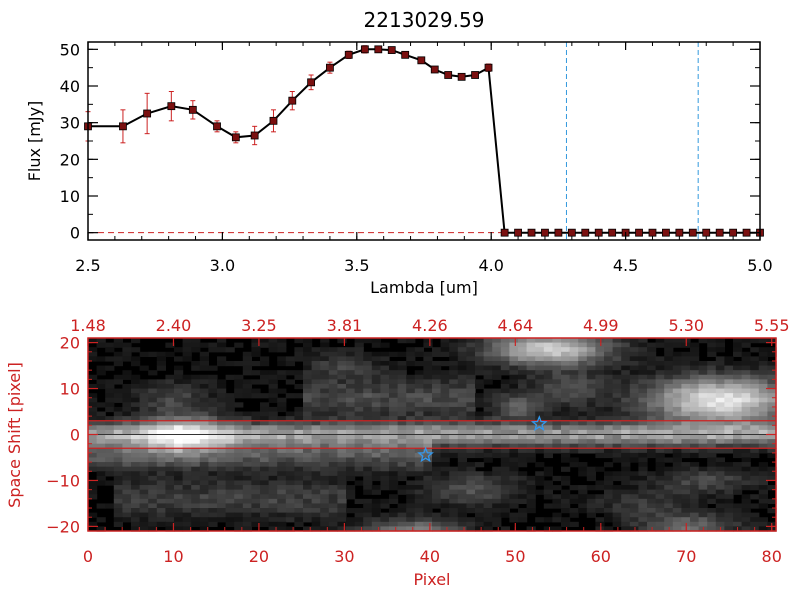 This screenshot has height=600, width=800. I want to click on flux-data-point, so click(254, 135).